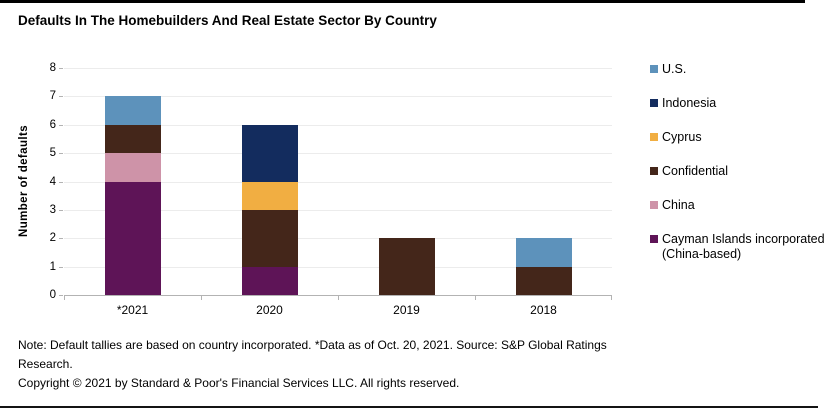 Image resolution: width=830 pixels, height=408 pixels. I want to click on bar-segment-2021-us., so click(132, 110).